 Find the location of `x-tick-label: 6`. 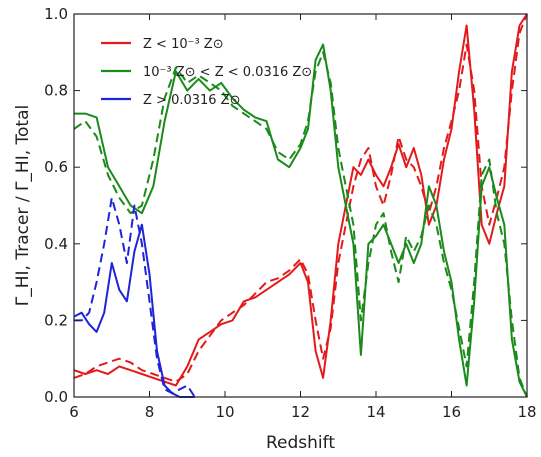

x-tick-label: 6 is located at coordinates (74, 412).